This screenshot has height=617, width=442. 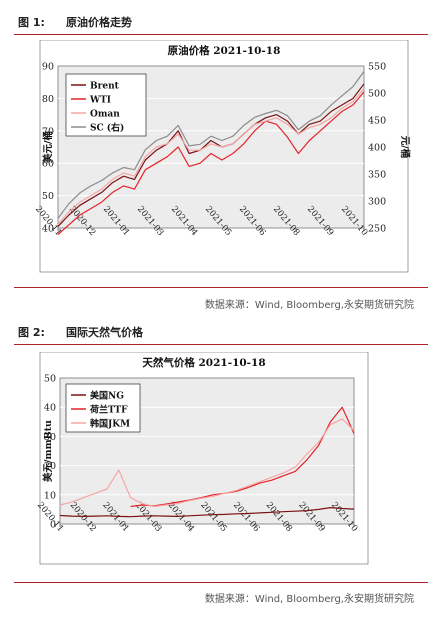 I want to click on figure-1-divider, so click(x=221, y=287).